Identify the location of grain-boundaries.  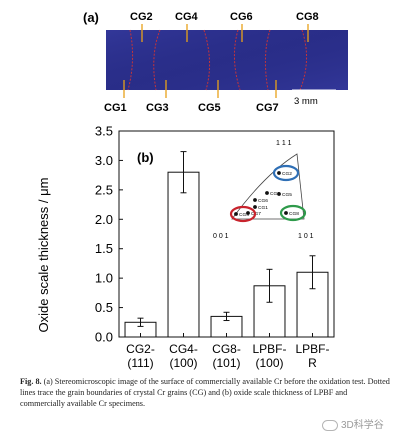
(217, 60).